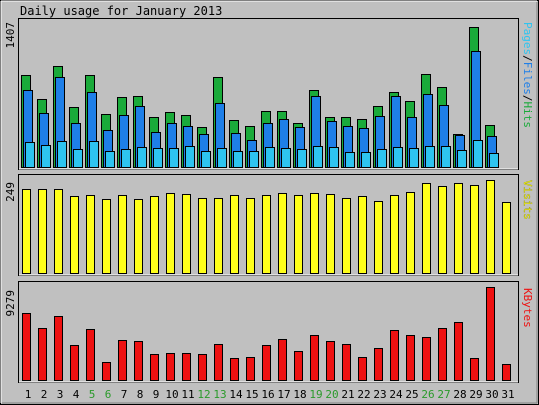  I want to click on day-label: 29, so click(475, 394).